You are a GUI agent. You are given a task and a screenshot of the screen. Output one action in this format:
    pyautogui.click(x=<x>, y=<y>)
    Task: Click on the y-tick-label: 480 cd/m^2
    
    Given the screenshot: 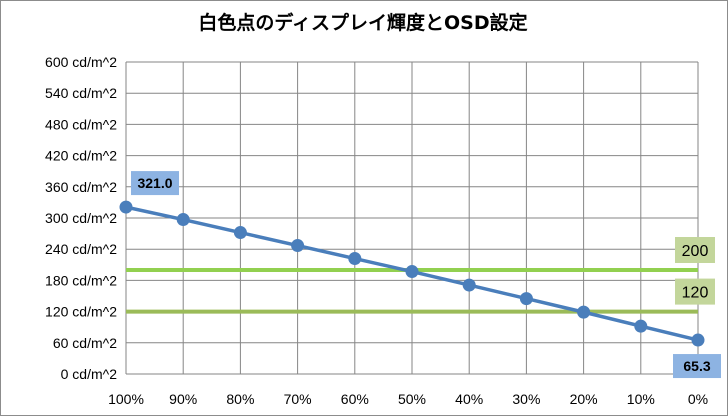 What is the action you would take?
    pyautogui.click(x=81, y=124)
    